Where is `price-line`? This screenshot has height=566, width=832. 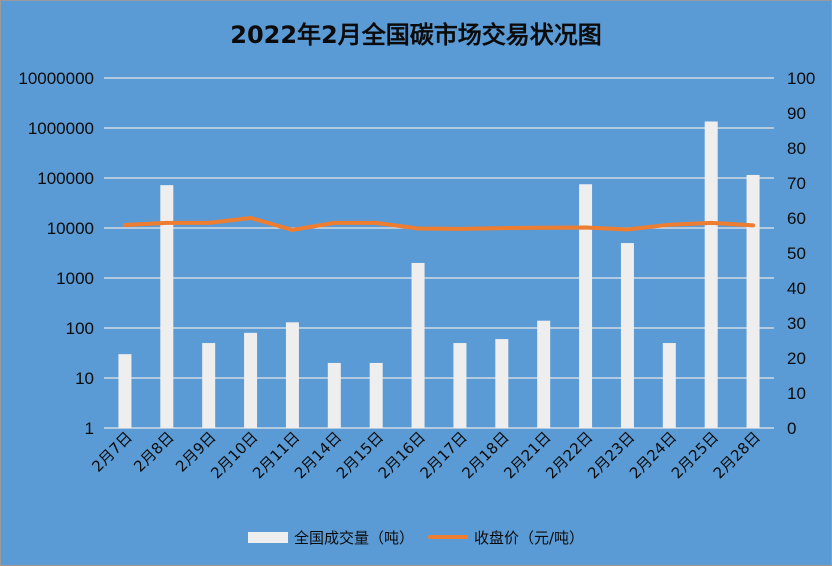 price-line is located at coordinates (439, 224).